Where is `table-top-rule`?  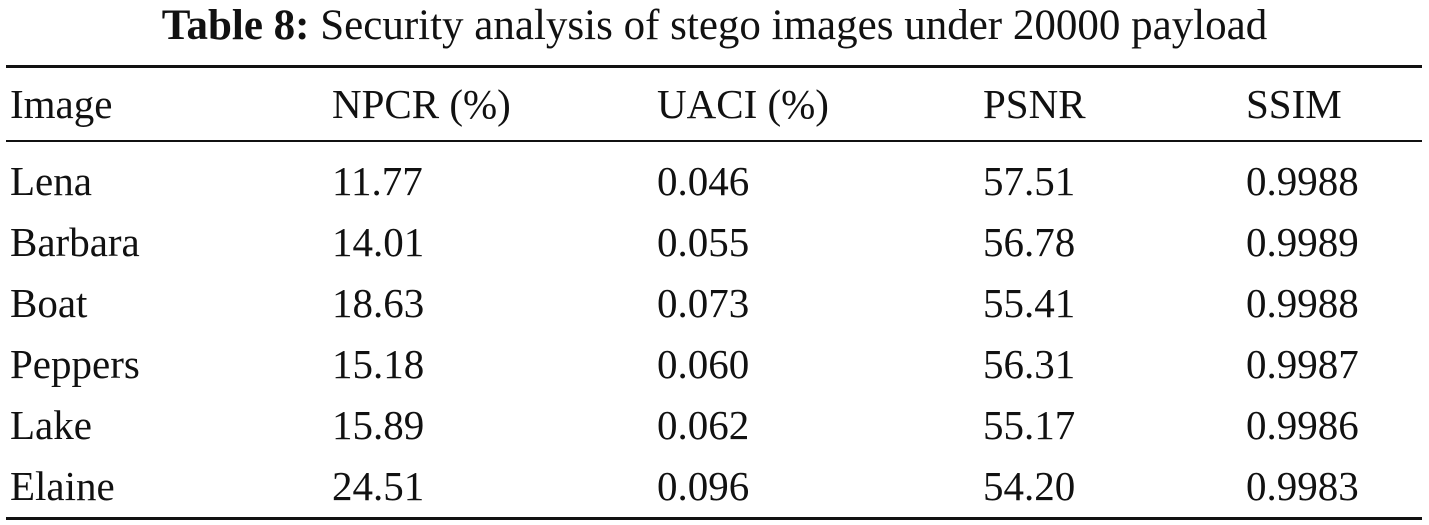
table-top-rule is located at coordinates (714, 66).